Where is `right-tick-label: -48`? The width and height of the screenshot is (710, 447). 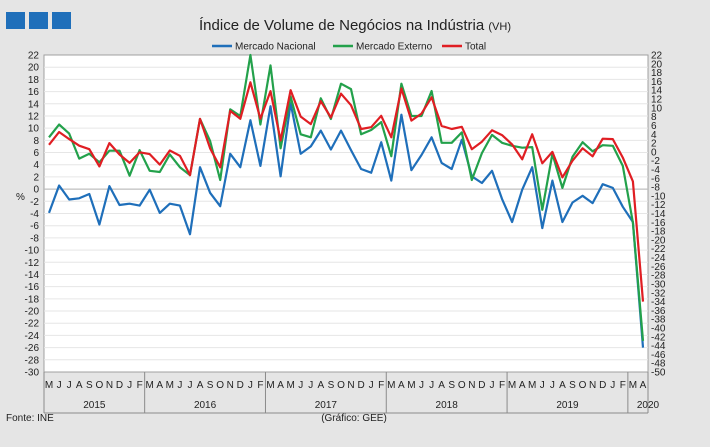
right-tick-label: -48 is located at coordinates (658, 364).